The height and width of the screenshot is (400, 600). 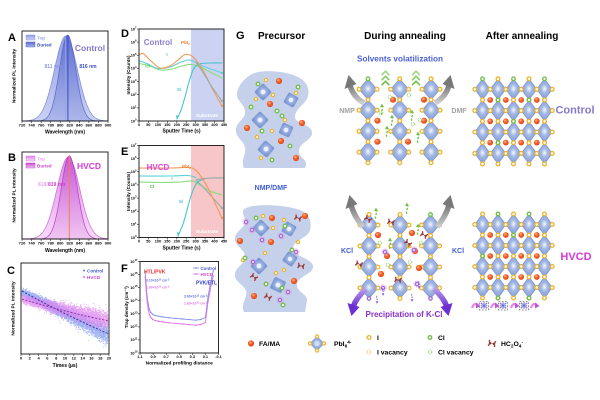 What do you see at coordinates (43, 185) in the screenshot?
I see `svg-text: 818/` at bounding box center [43, 185].